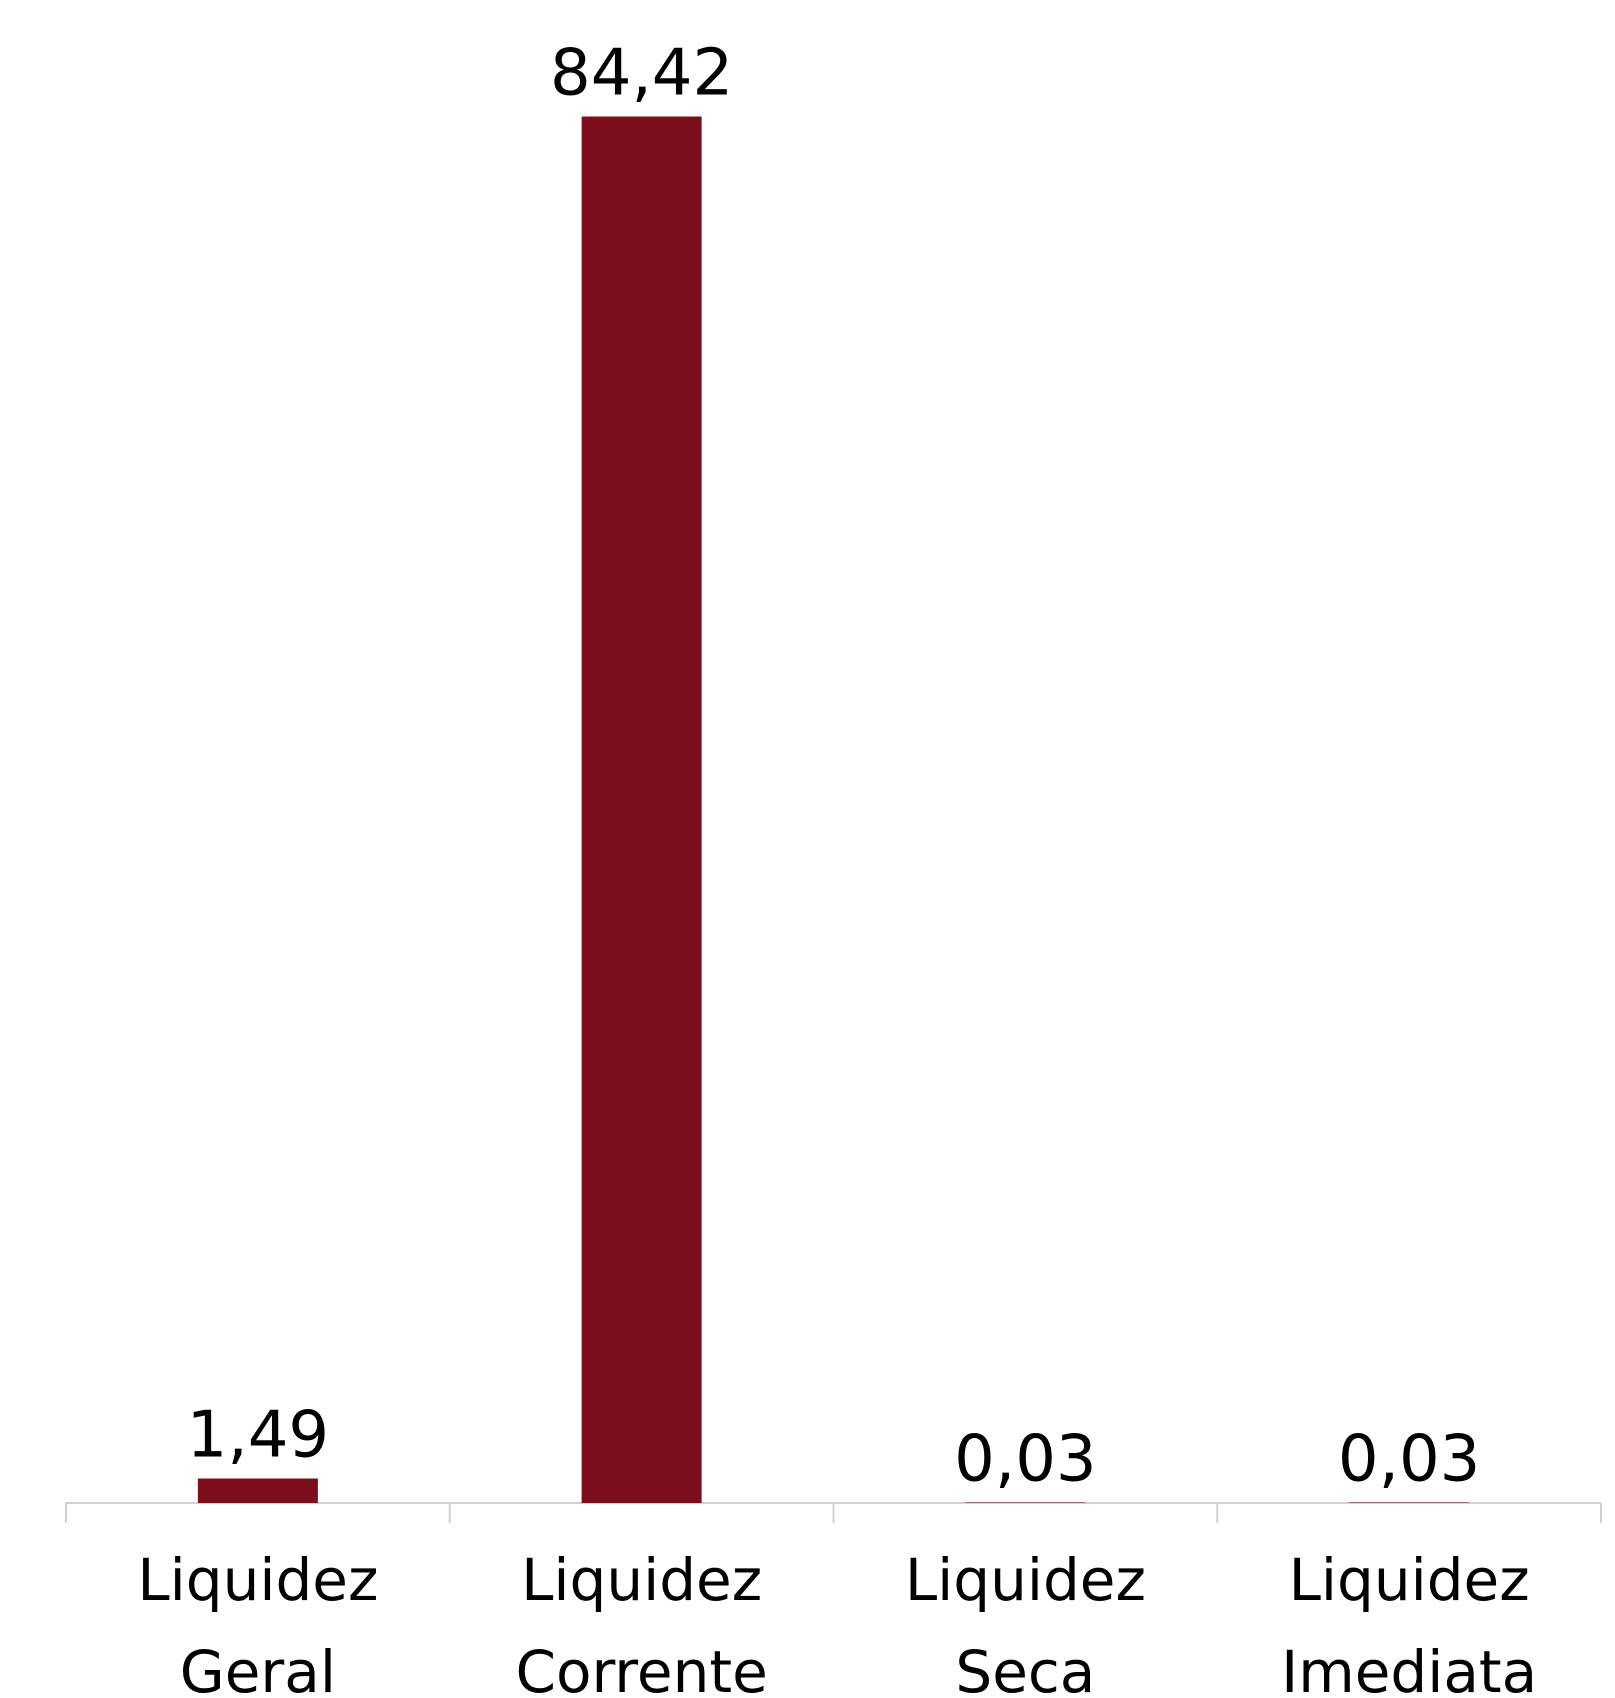 Image resolution: width=1615 pixels, height=1698 pixels. I want to click on x-tick-label: Liquidez Geral, so click(257, 1622).